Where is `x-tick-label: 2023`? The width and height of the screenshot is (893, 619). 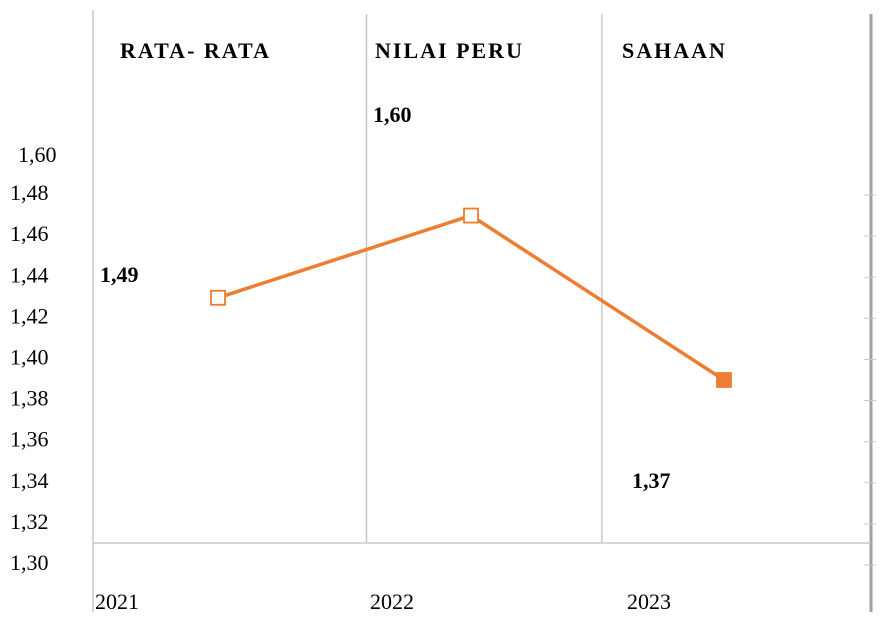
x-tick-label: 2023 is located at coordinates (649, 601).